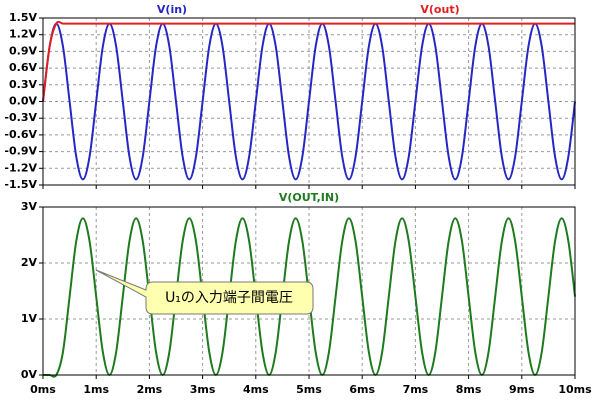  What do you see at coordinates (23, 84) in the screenshot?
I see `y-tick-label: 0.3V` at bounding box center [23, 84].